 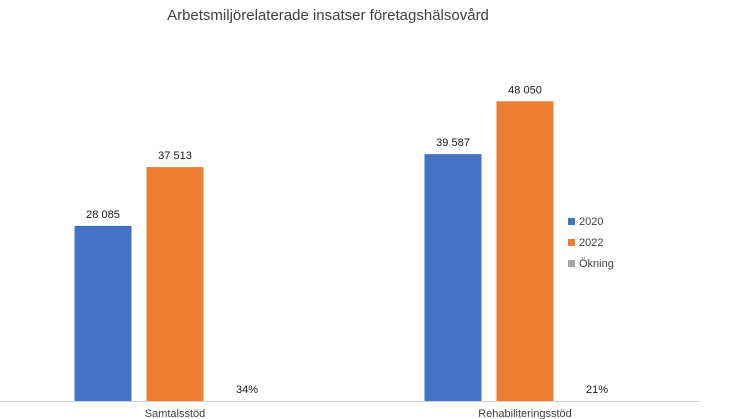 What do you see at coordinates (103, 215) in the screenshot?
I see `data-label-2020-samtalsstöd: 28 085` at bounding box center [103, 215].